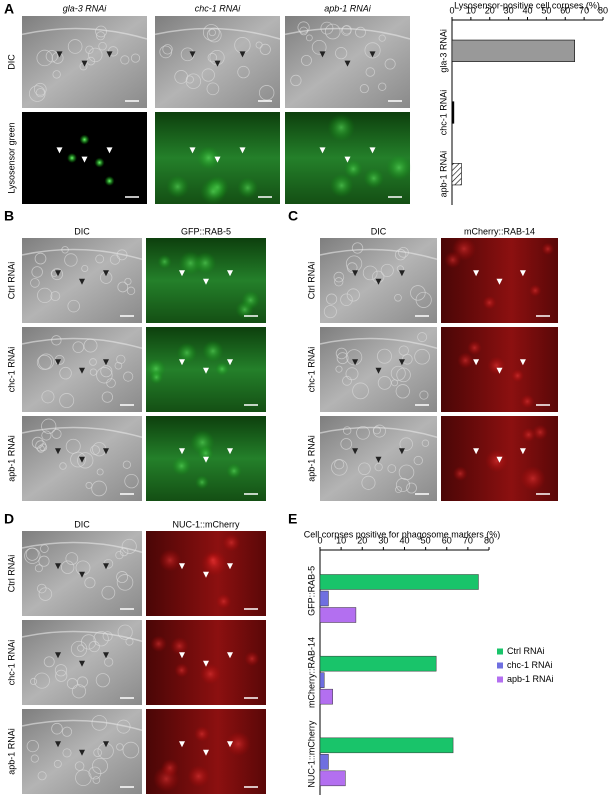 This screenshot has width=614, height=800. I want to click on x-tick-label: 0, so click(319, 540).